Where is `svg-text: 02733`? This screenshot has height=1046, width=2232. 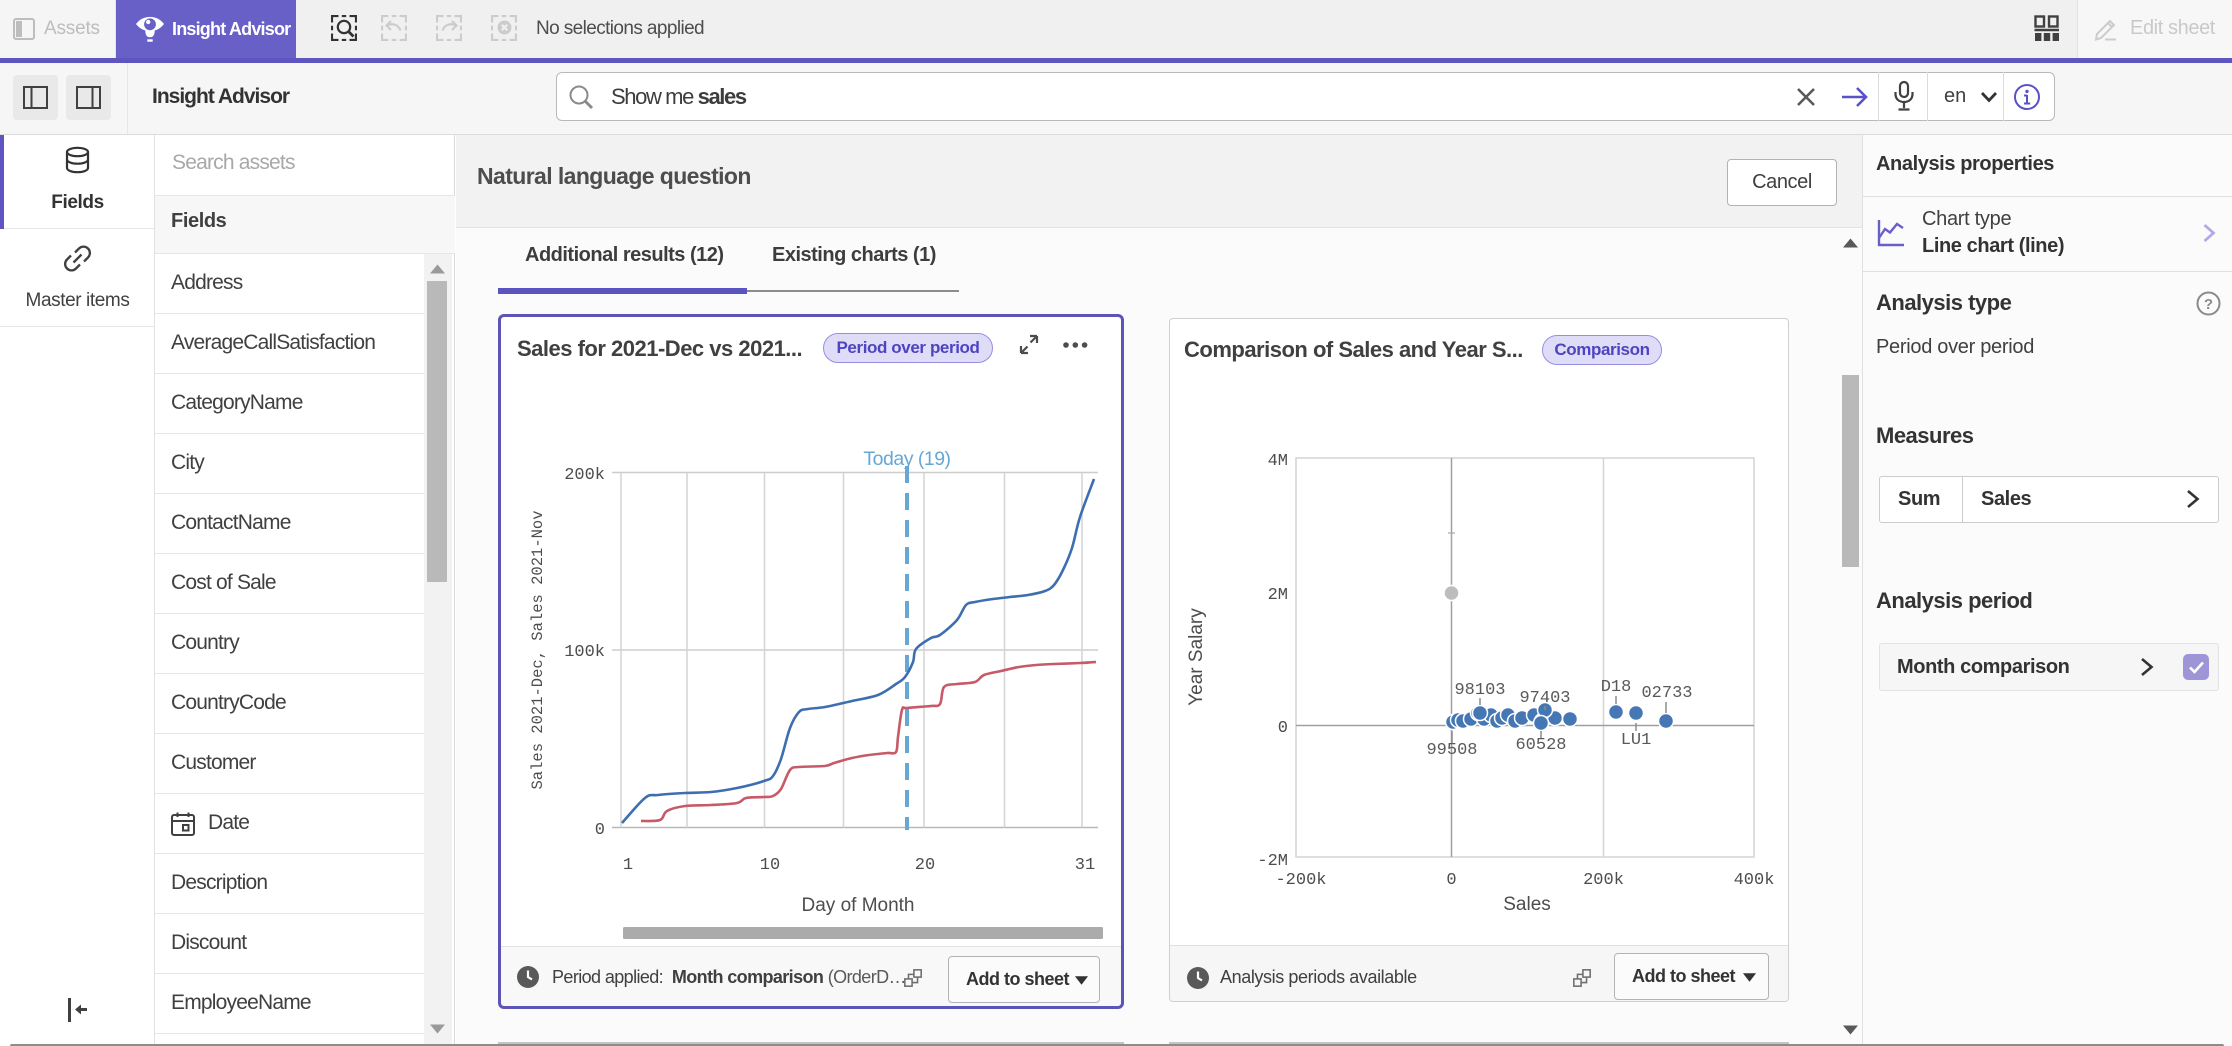
svg-text: 02733 is located at coordinates (1666, 693).